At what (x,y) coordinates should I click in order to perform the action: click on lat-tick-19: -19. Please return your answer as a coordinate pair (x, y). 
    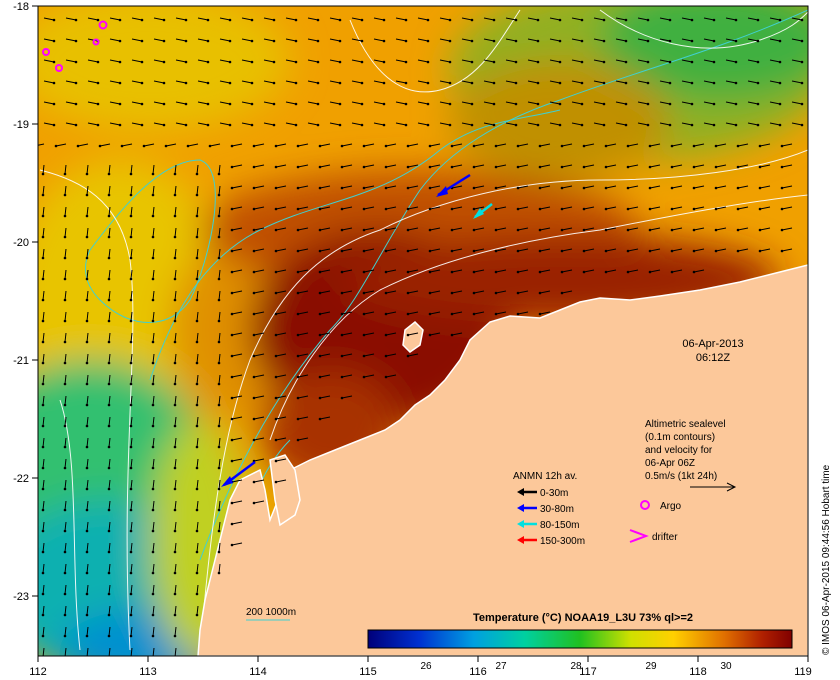
    Looking at the image, I should click on (21, 125).